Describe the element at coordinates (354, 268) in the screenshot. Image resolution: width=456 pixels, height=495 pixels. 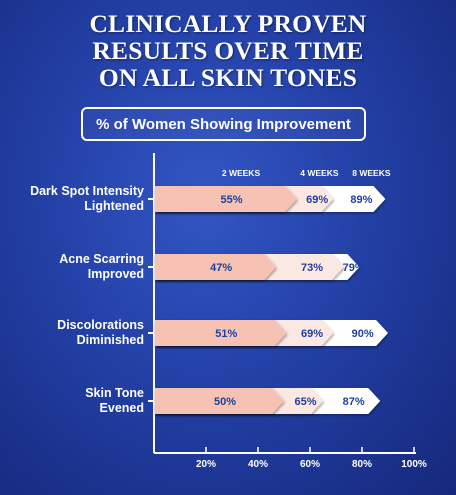
I see `data-label: 79%` at that location.